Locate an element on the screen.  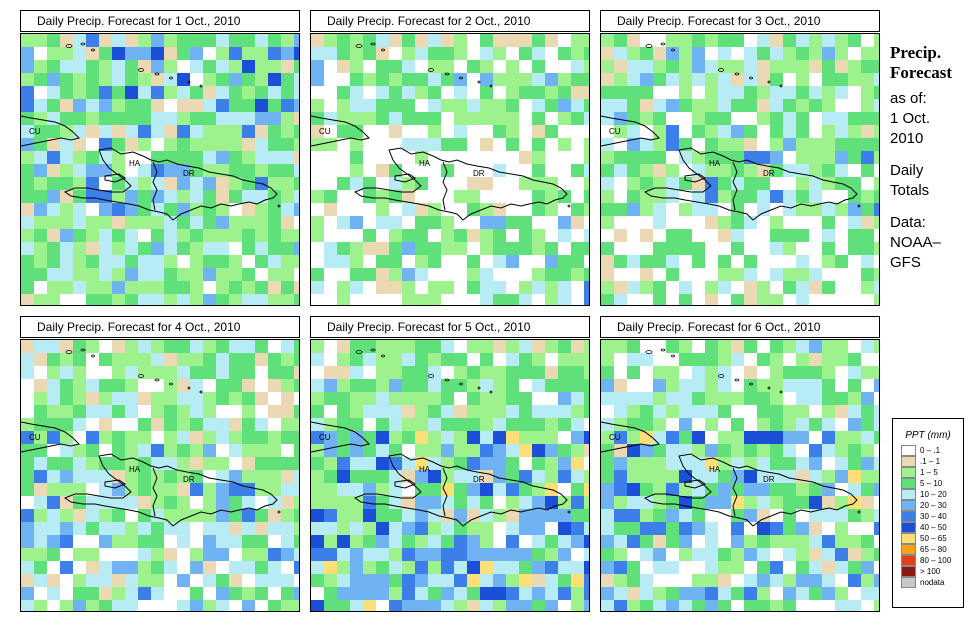
country-label-dominican_republic: DR is located at coordinates (189, 173).